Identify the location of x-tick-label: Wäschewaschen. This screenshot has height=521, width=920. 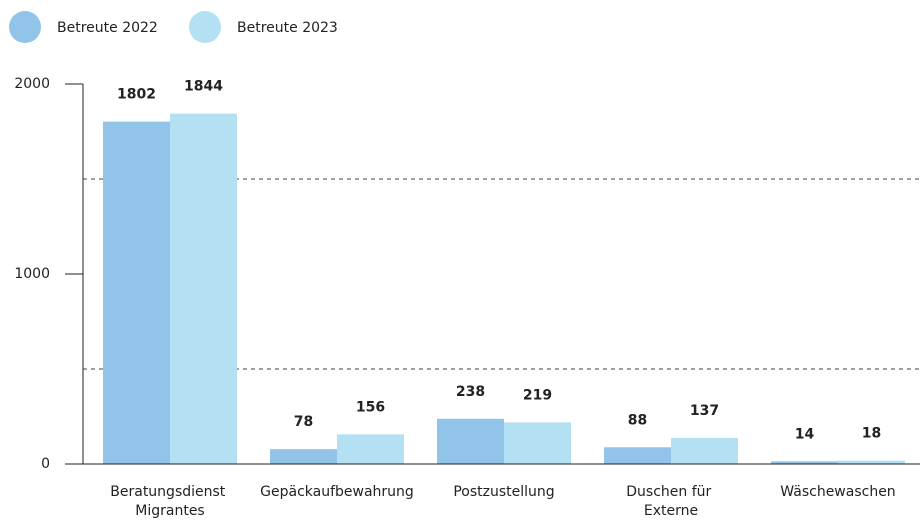
(837, 492).